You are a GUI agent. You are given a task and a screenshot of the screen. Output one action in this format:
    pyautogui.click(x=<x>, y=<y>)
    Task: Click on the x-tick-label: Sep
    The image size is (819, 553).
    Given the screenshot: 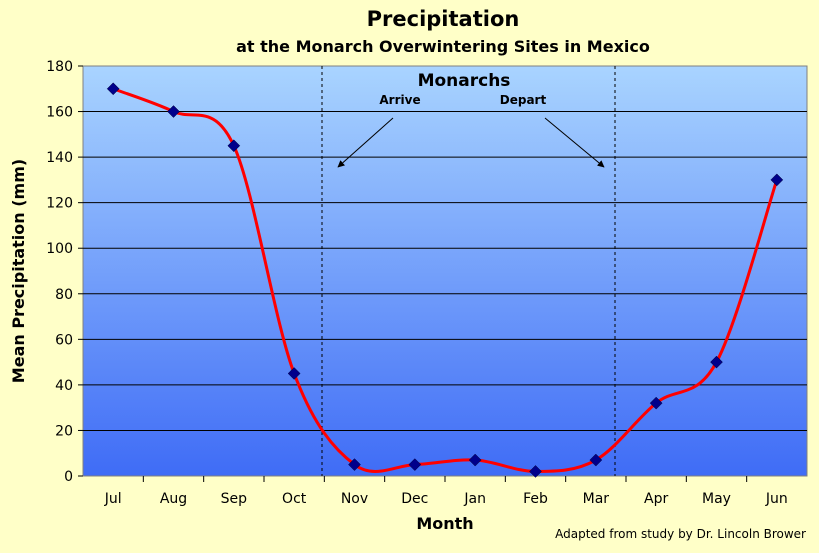 What is the action you would take?
    pyautogui.click(x=234, y=499)
    